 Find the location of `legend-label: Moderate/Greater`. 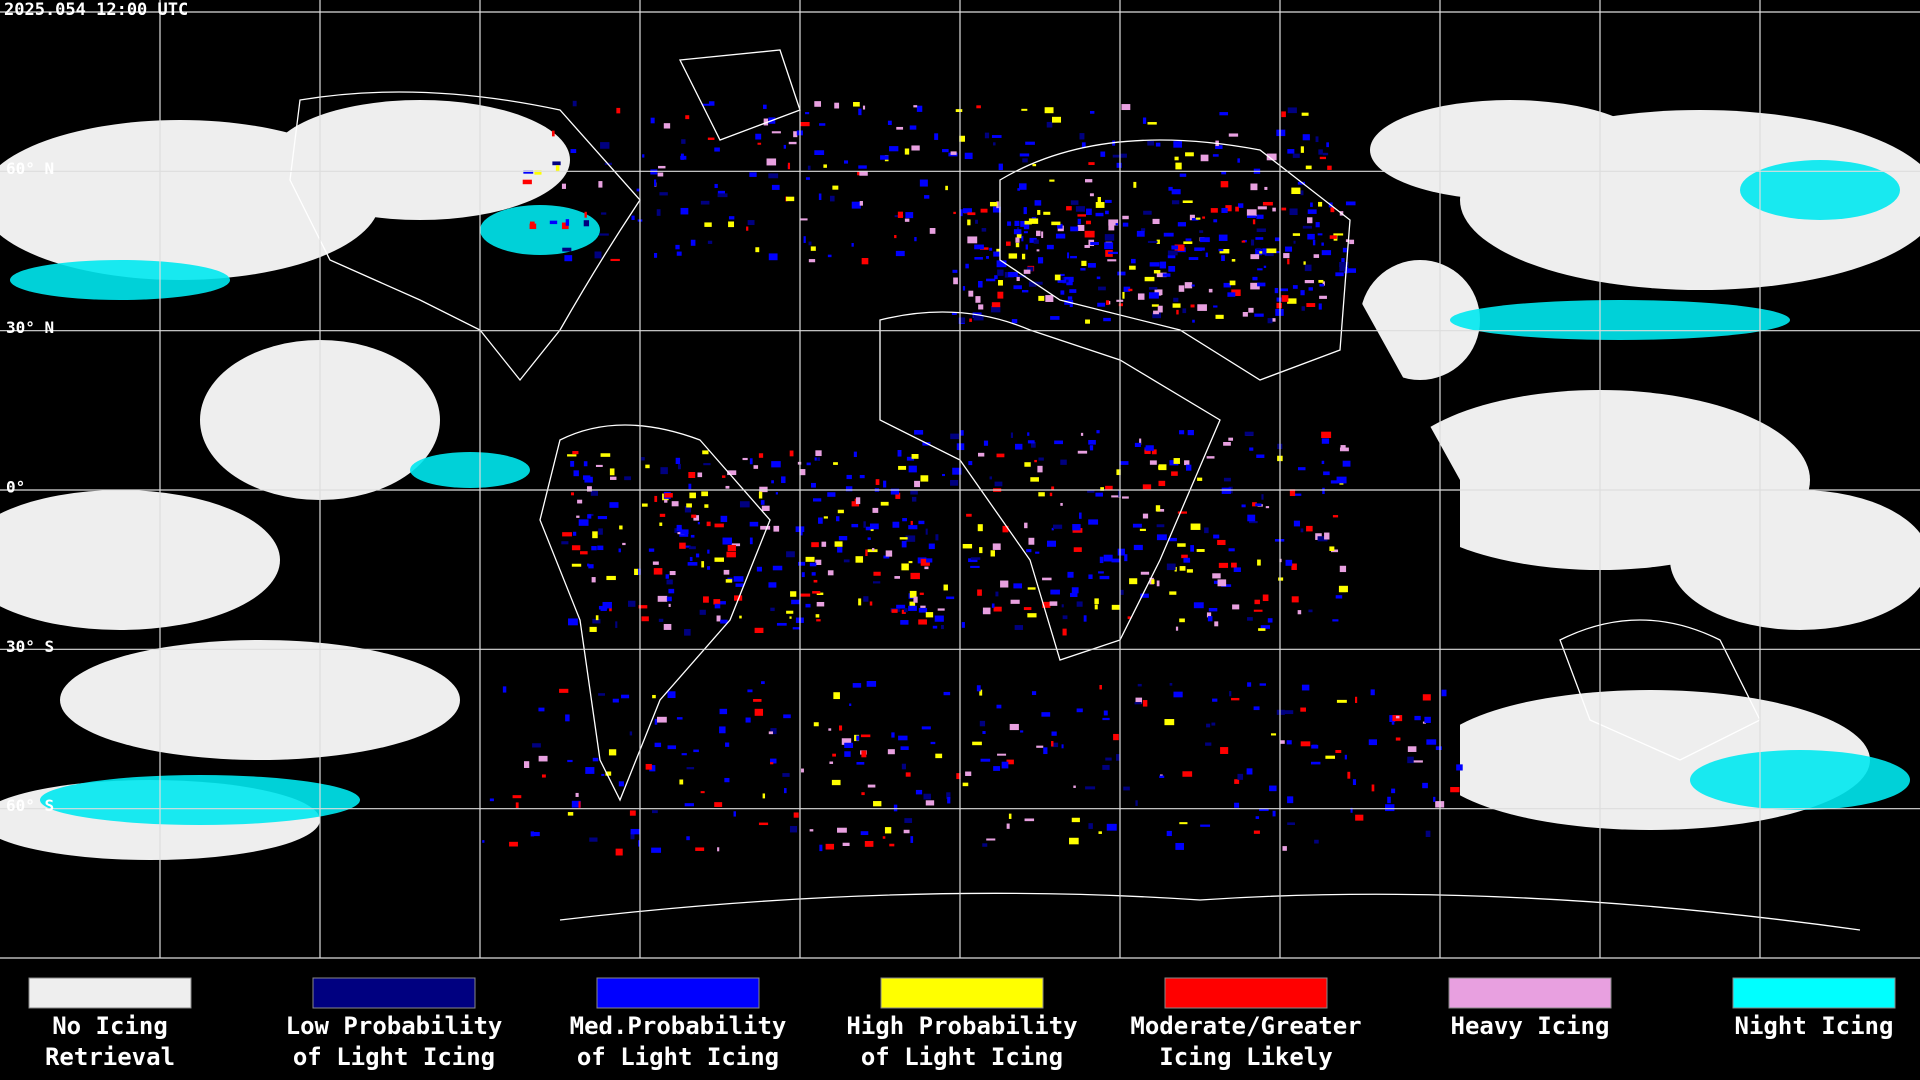

legend-label: Moderate/Greater is located at coordinates (1245, 1026).